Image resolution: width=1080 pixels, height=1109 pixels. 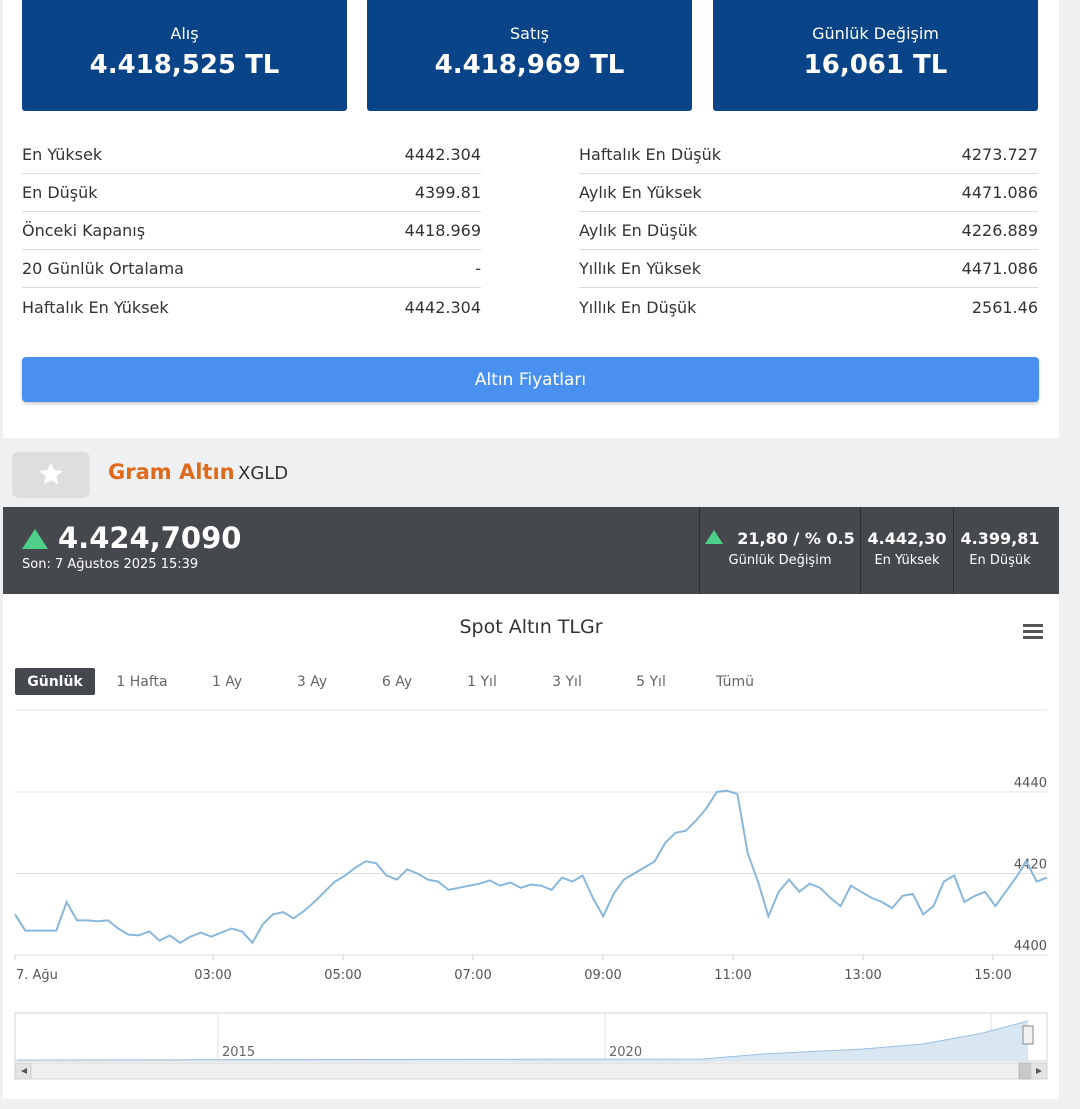 I want to click on x-tick-label: 05:00, so click(x=342, y=975).